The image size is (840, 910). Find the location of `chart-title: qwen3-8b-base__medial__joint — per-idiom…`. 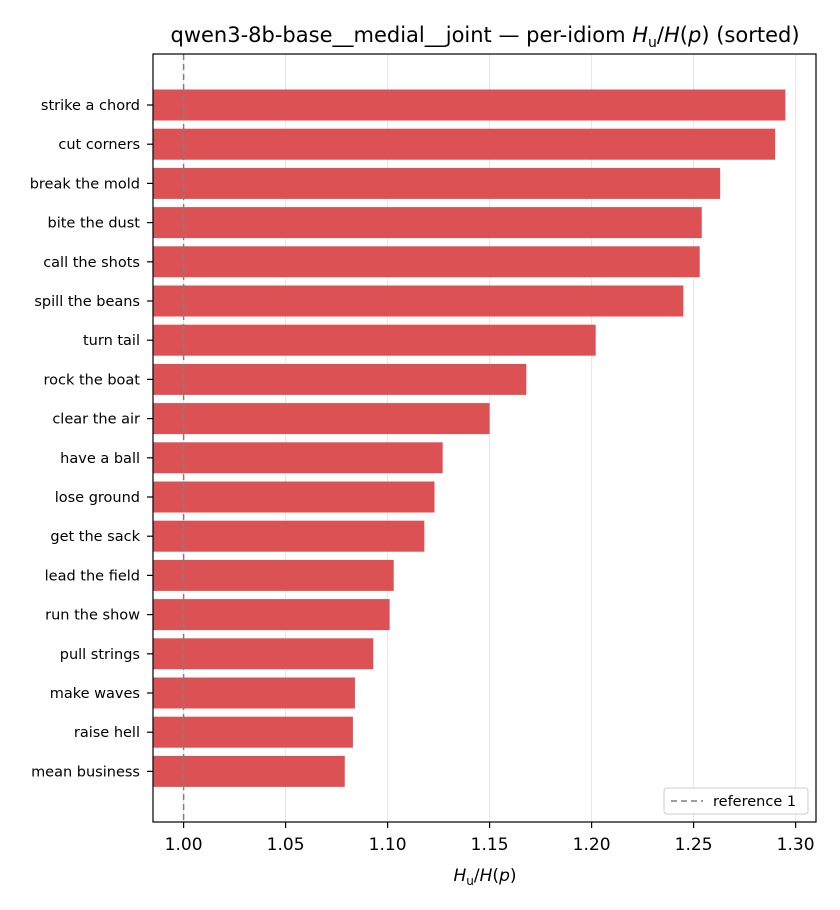

chart-title: qwen3-8b-base__medial__joint — per-idiom… is located at coordinates (484, 37).